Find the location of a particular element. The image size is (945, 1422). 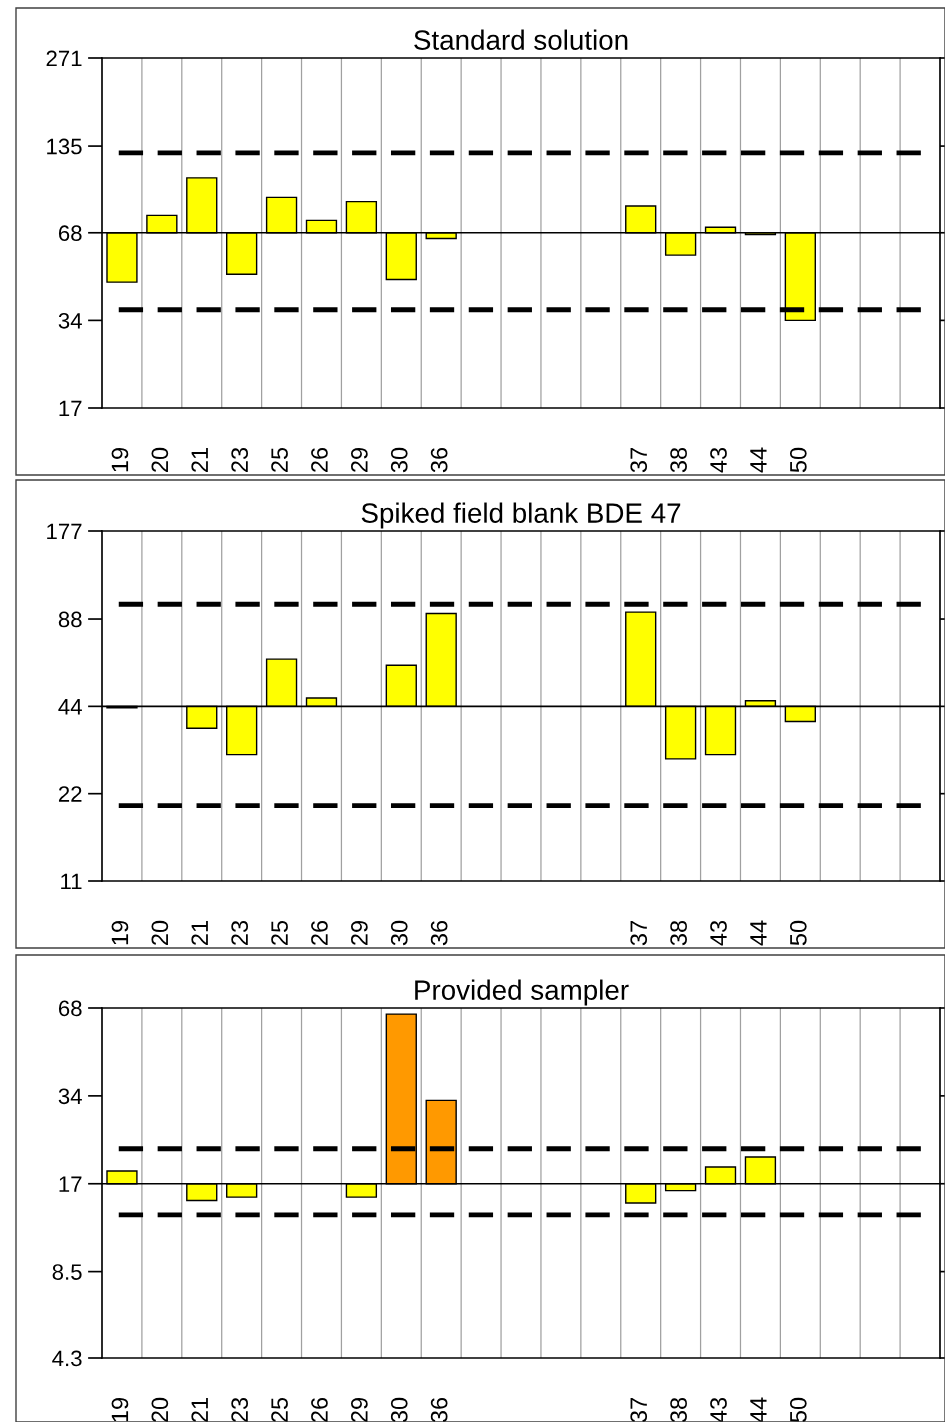

y-tick-label: 135 is located at coordinates (64, 146).